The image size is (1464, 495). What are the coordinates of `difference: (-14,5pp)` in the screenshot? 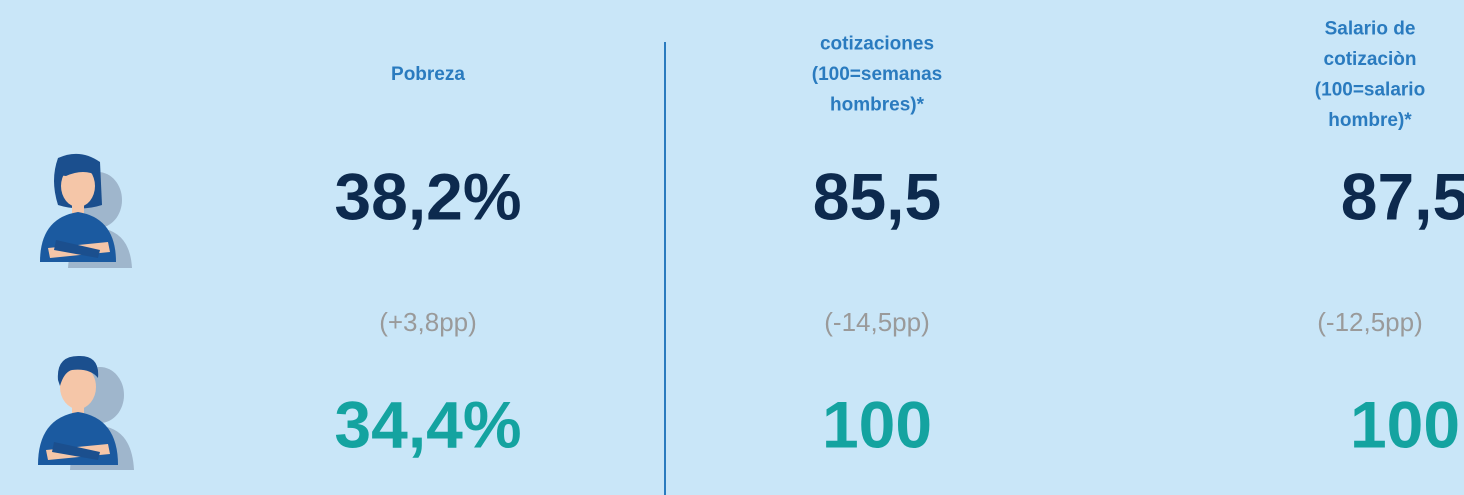 It's located at (877, 322).